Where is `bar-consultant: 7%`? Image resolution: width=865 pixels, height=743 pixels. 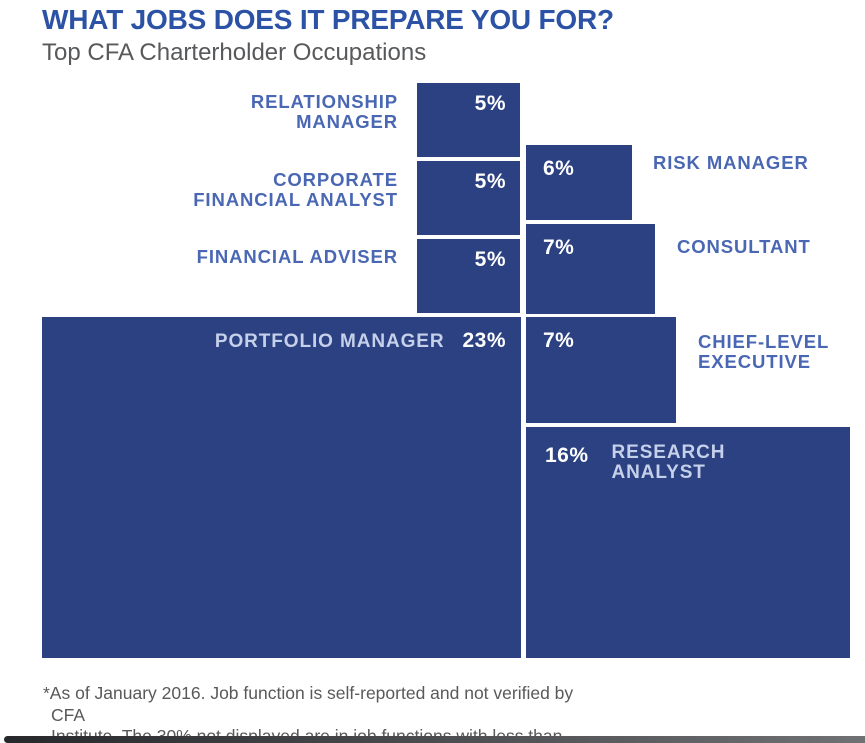
bar-consultant: 7% is located at coordinates (590, 269).